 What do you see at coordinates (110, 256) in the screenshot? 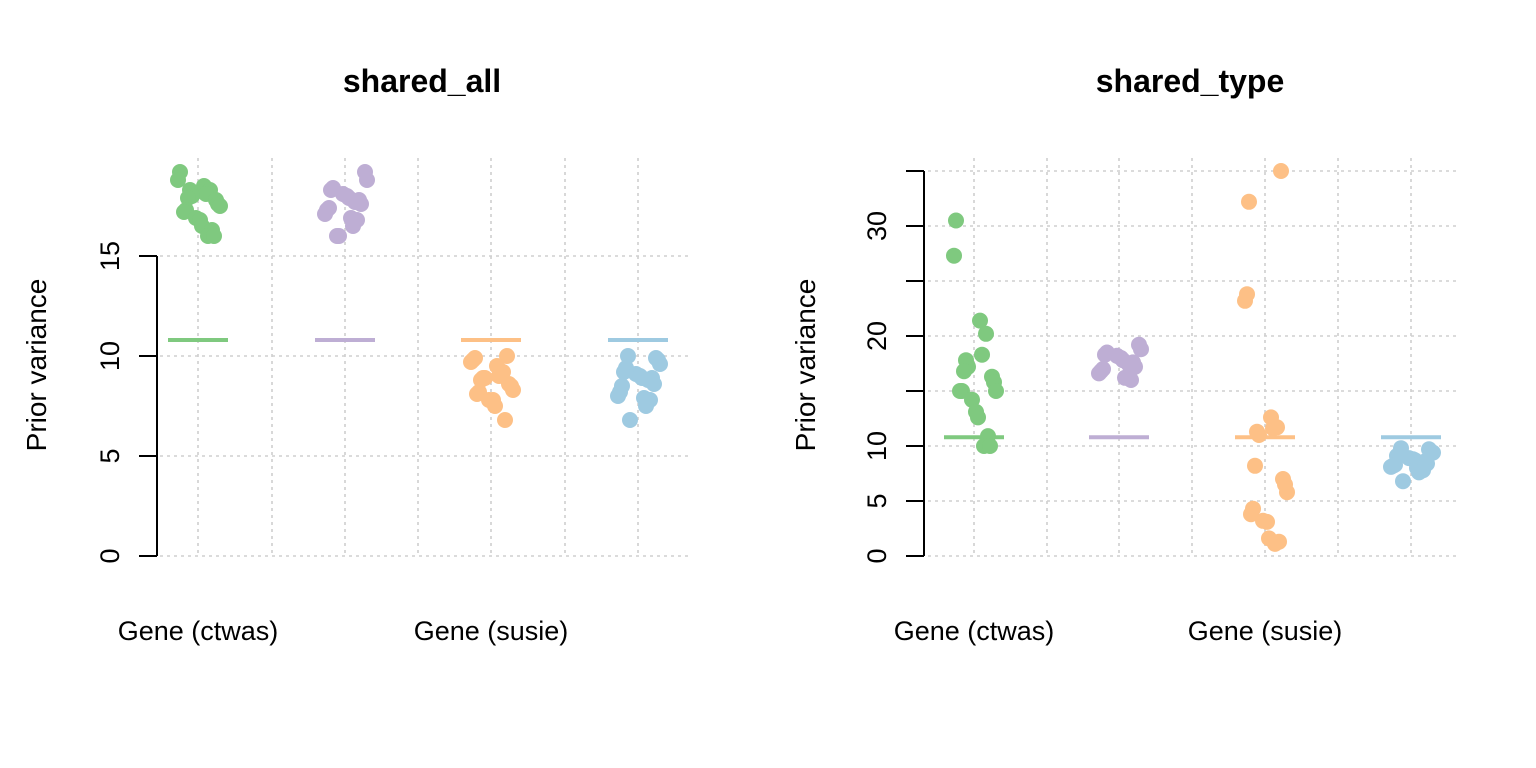
I see `y-tick-label: 15` at bounding box center [110, 256].